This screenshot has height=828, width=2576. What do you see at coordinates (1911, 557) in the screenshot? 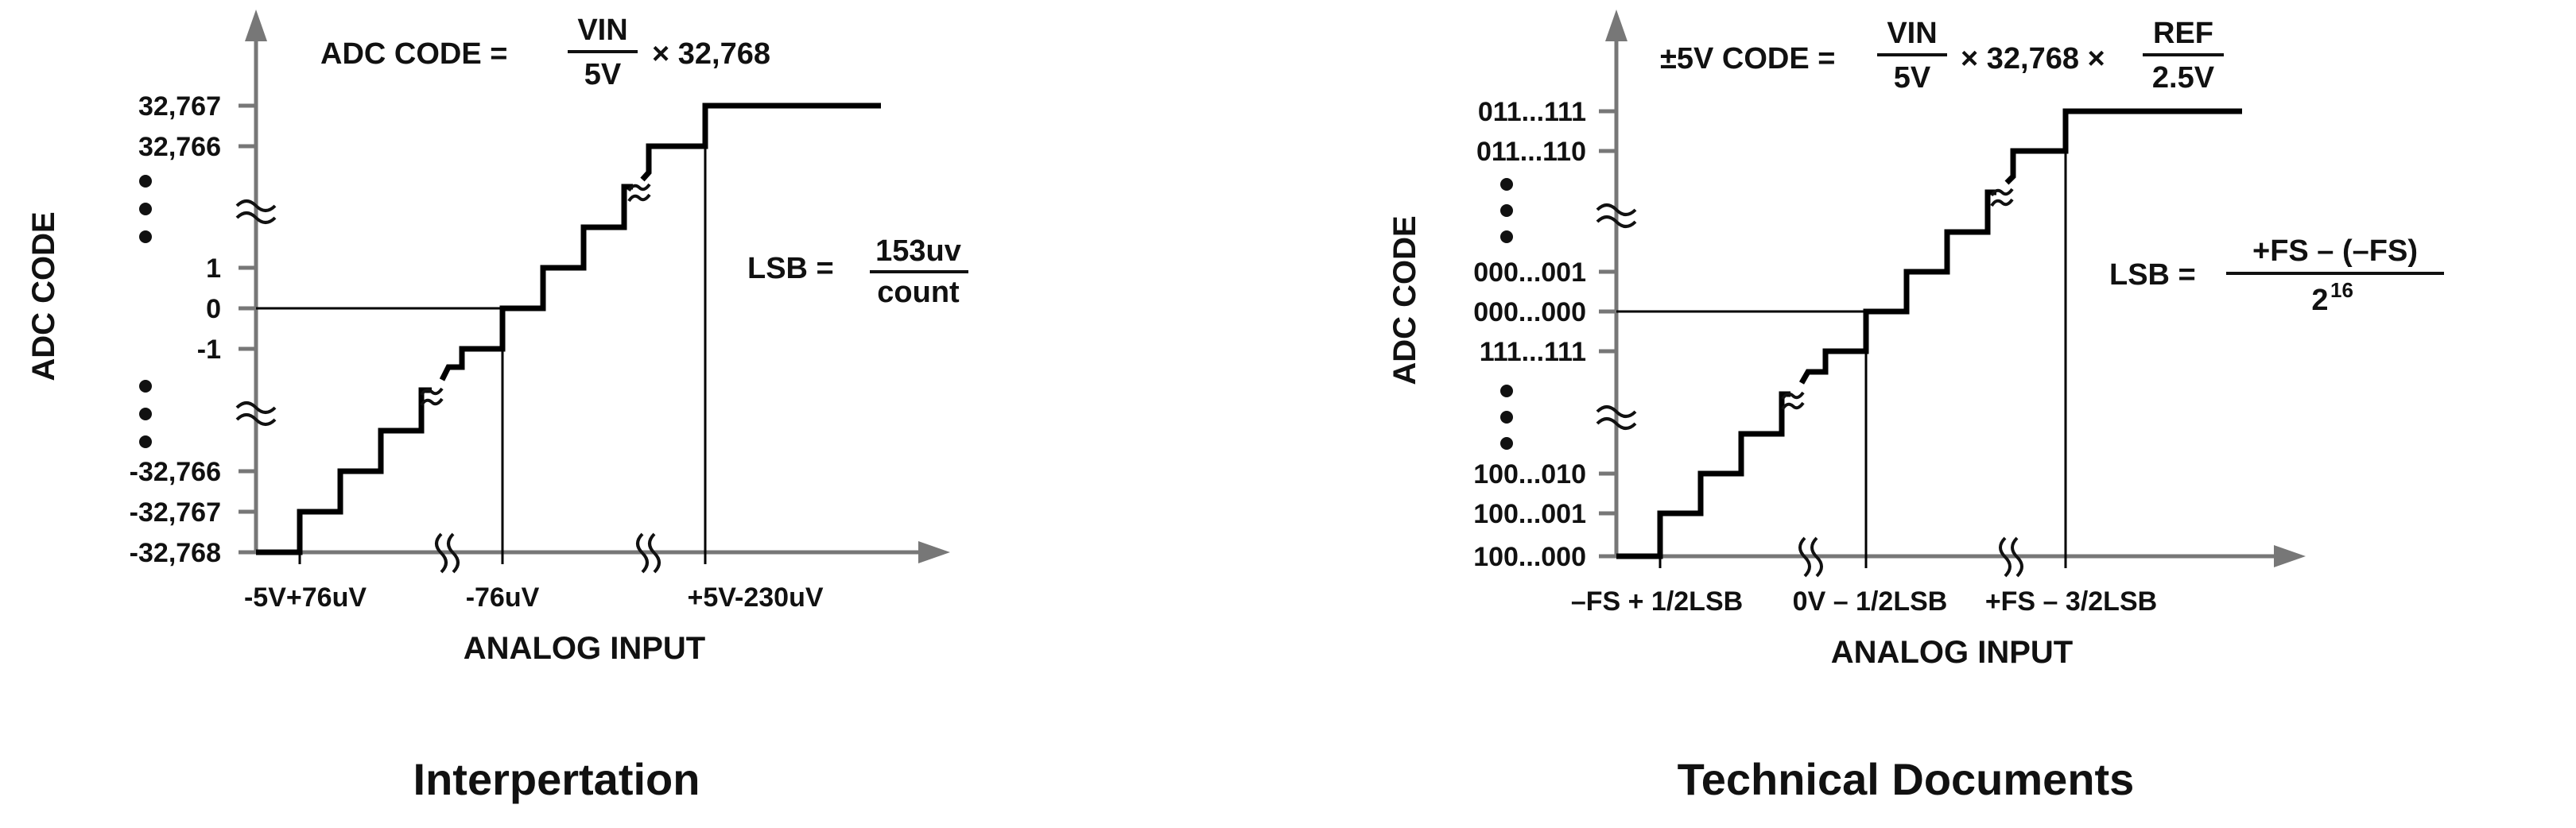
I see `right-x-axis-break` at bounding box center [1911, 557].